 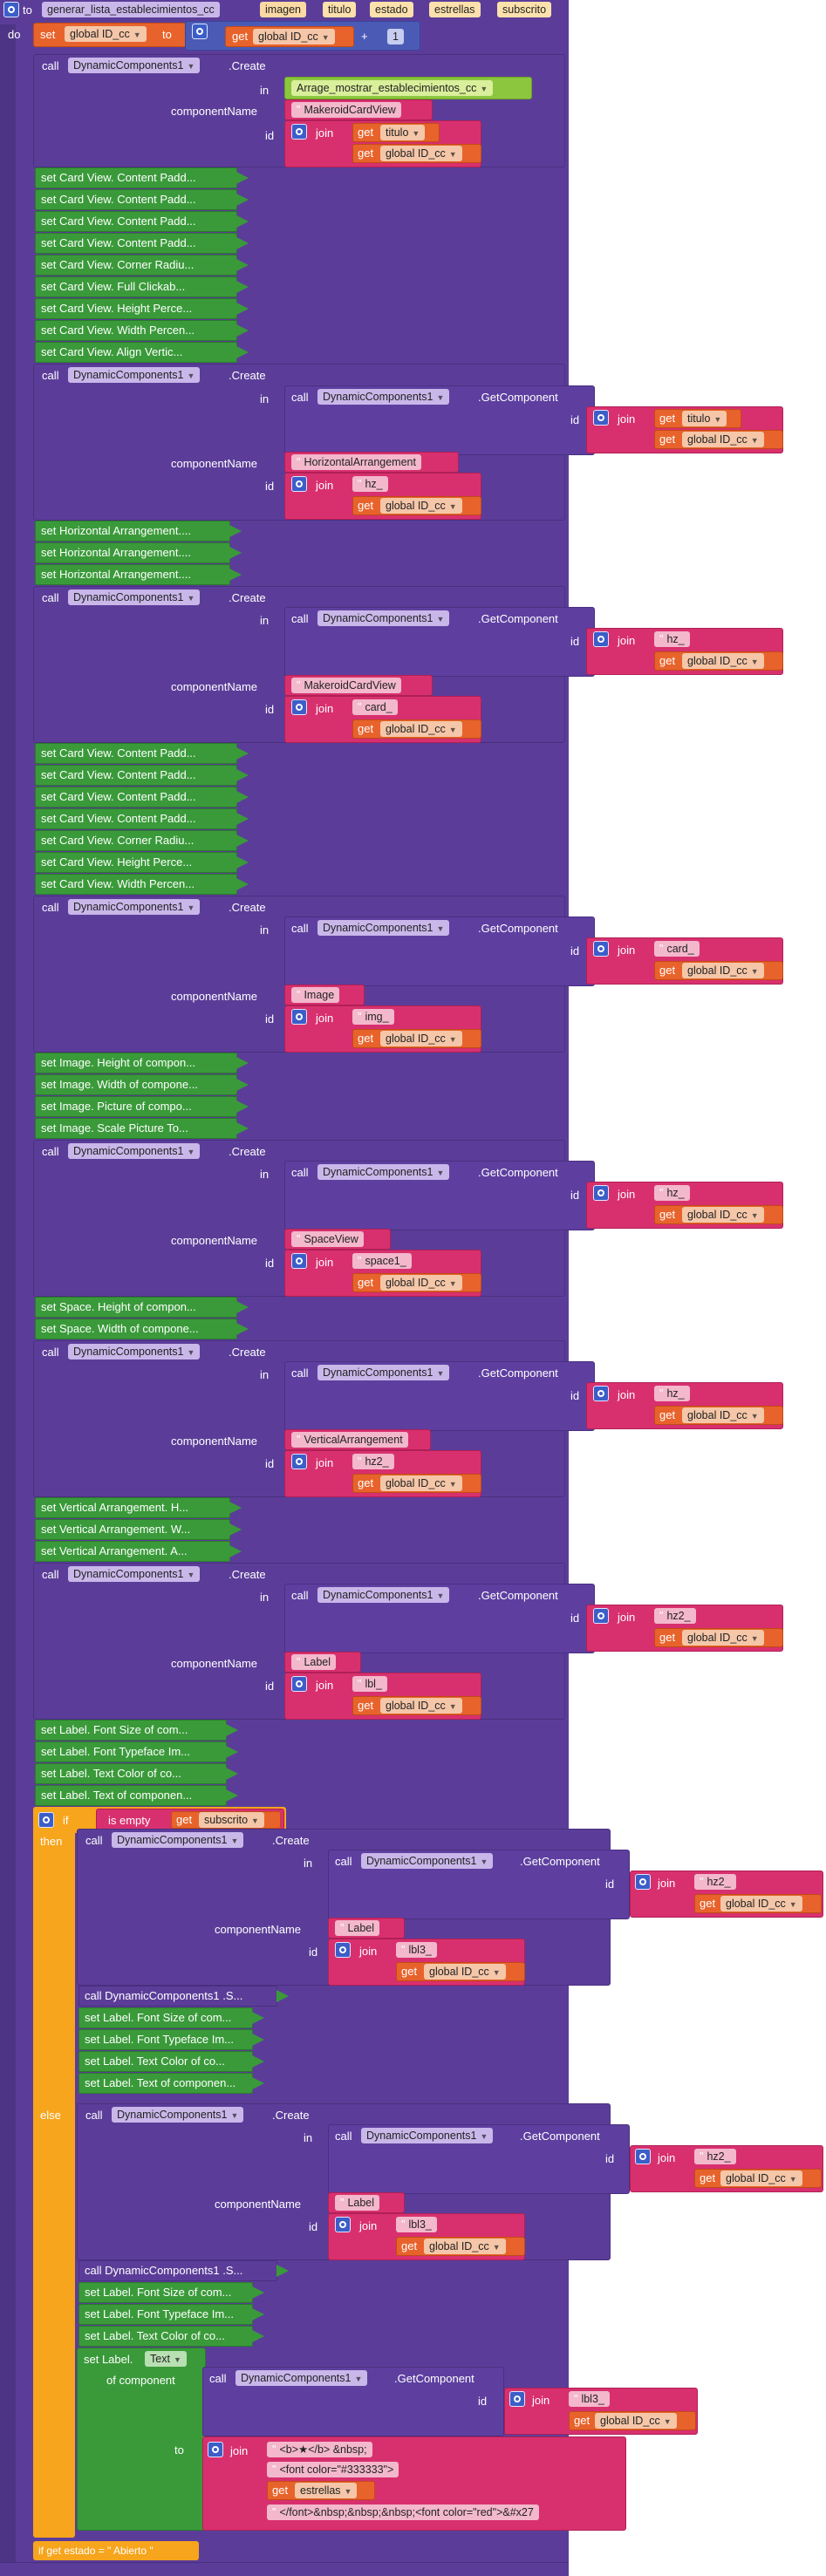 What do you see at coordinates (327, 1239) in the screenshot?
I see `string-field: " SpaceView` at bounding box center [327, 1239].